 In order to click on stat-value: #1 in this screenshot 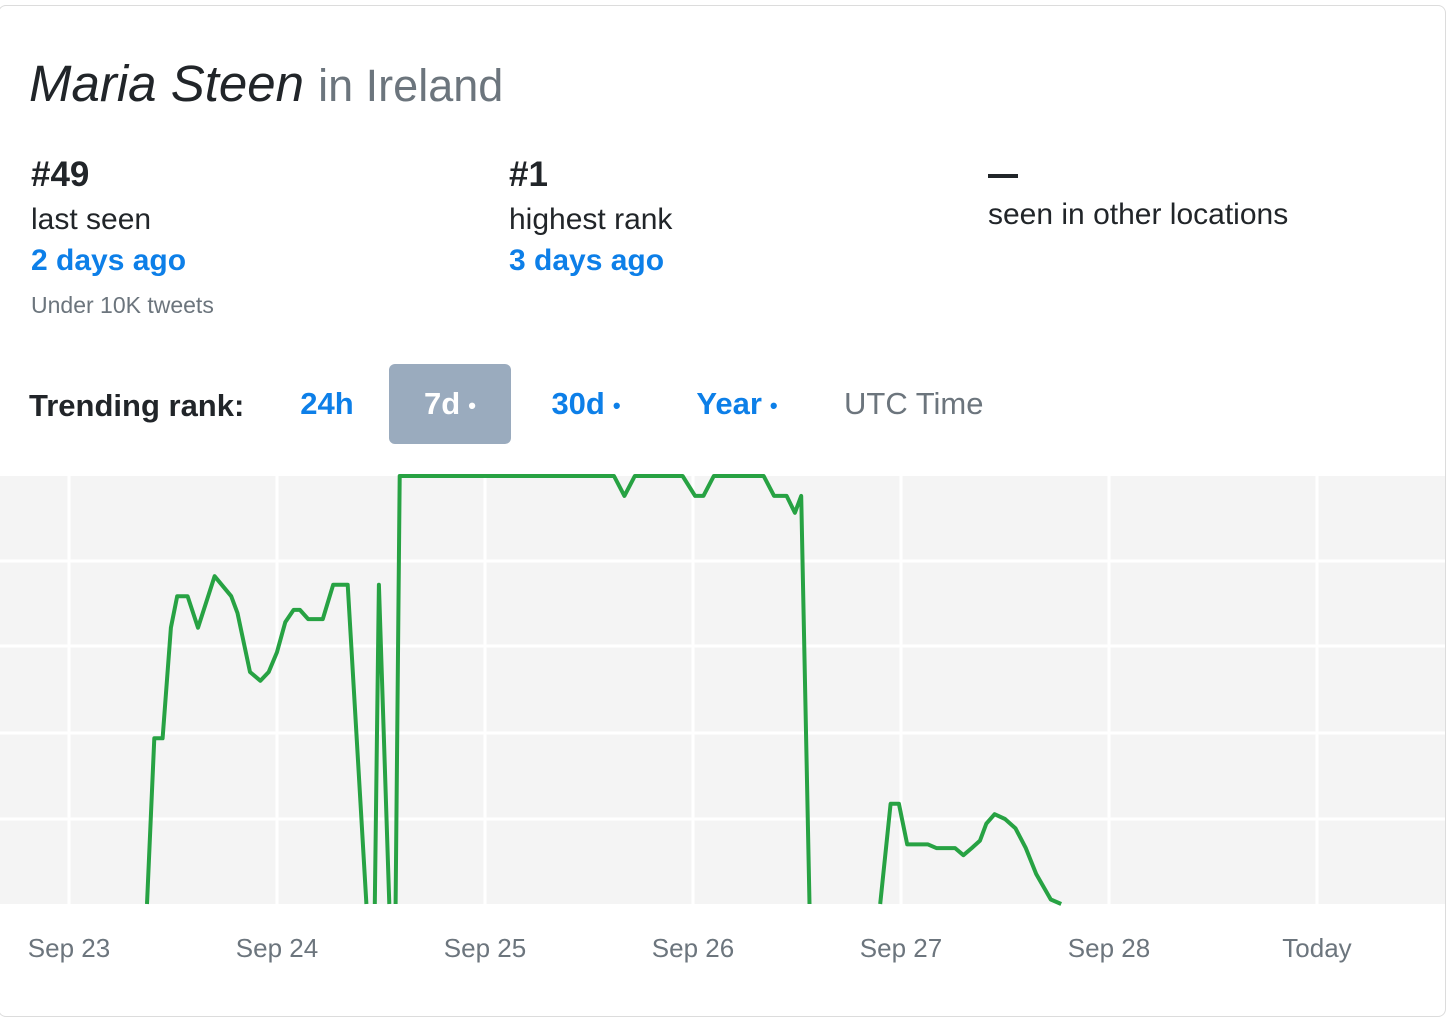, I will do `click(528, 174)`.